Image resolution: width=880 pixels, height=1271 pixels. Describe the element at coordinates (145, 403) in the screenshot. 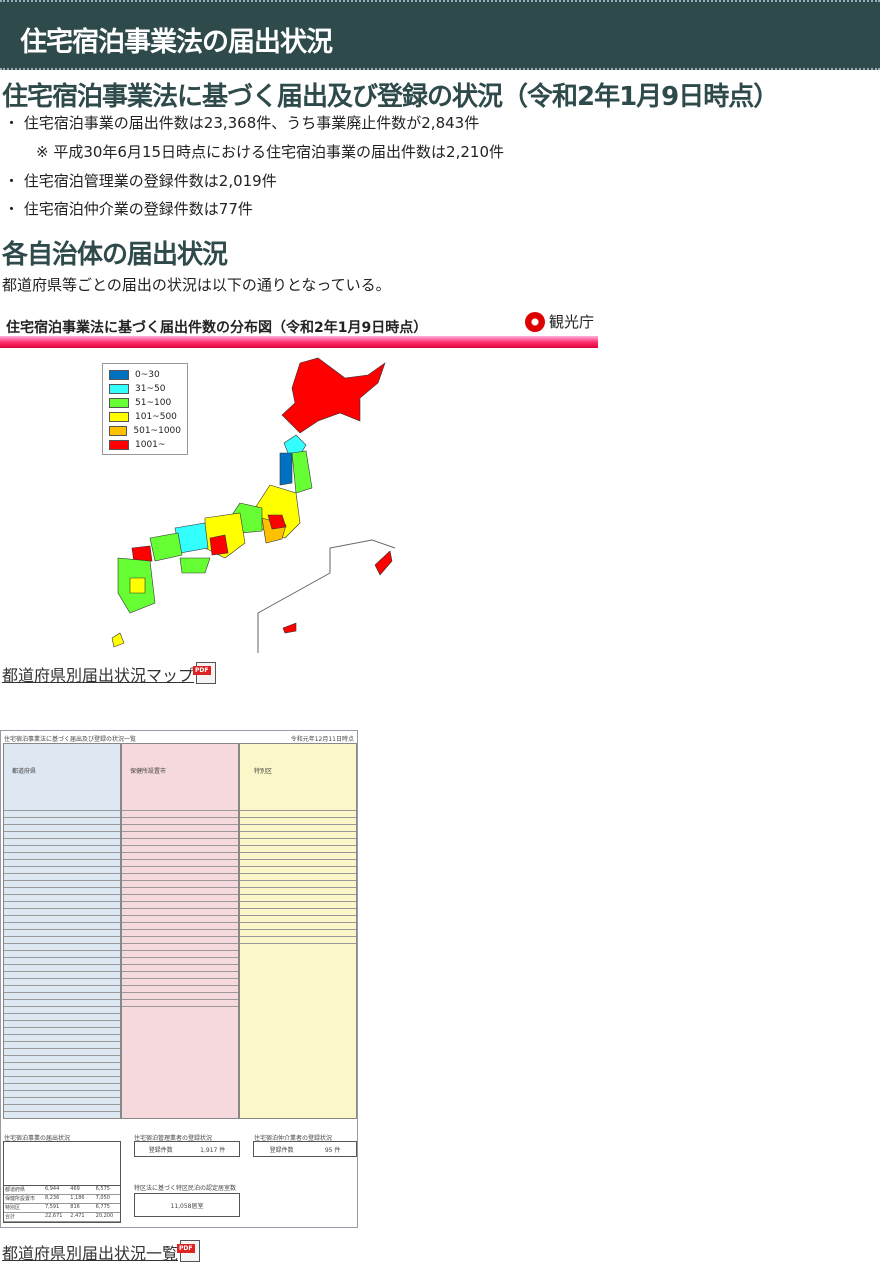

I see `legend-item: 51~100` at that location.